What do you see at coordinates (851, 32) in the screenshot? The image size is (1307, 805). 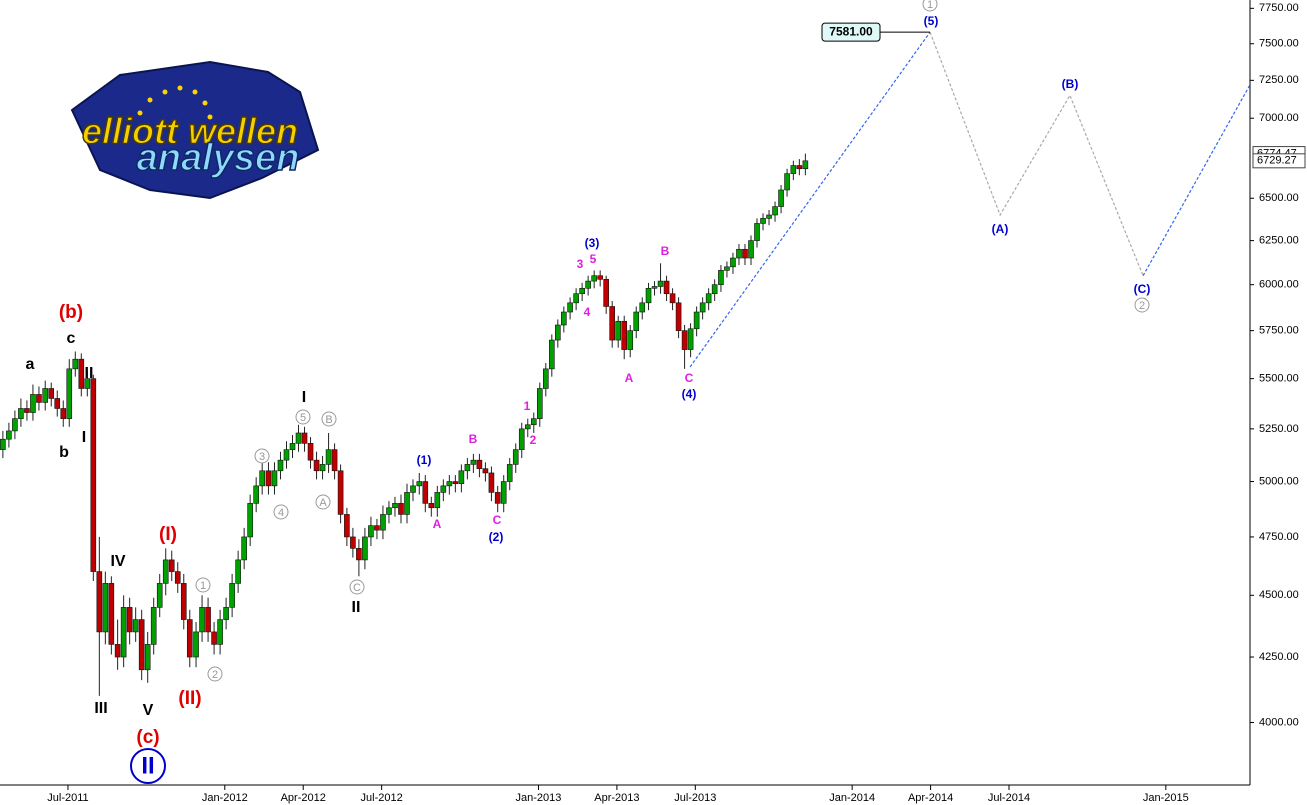 I see `target-box` at bounding box center [851, 32].